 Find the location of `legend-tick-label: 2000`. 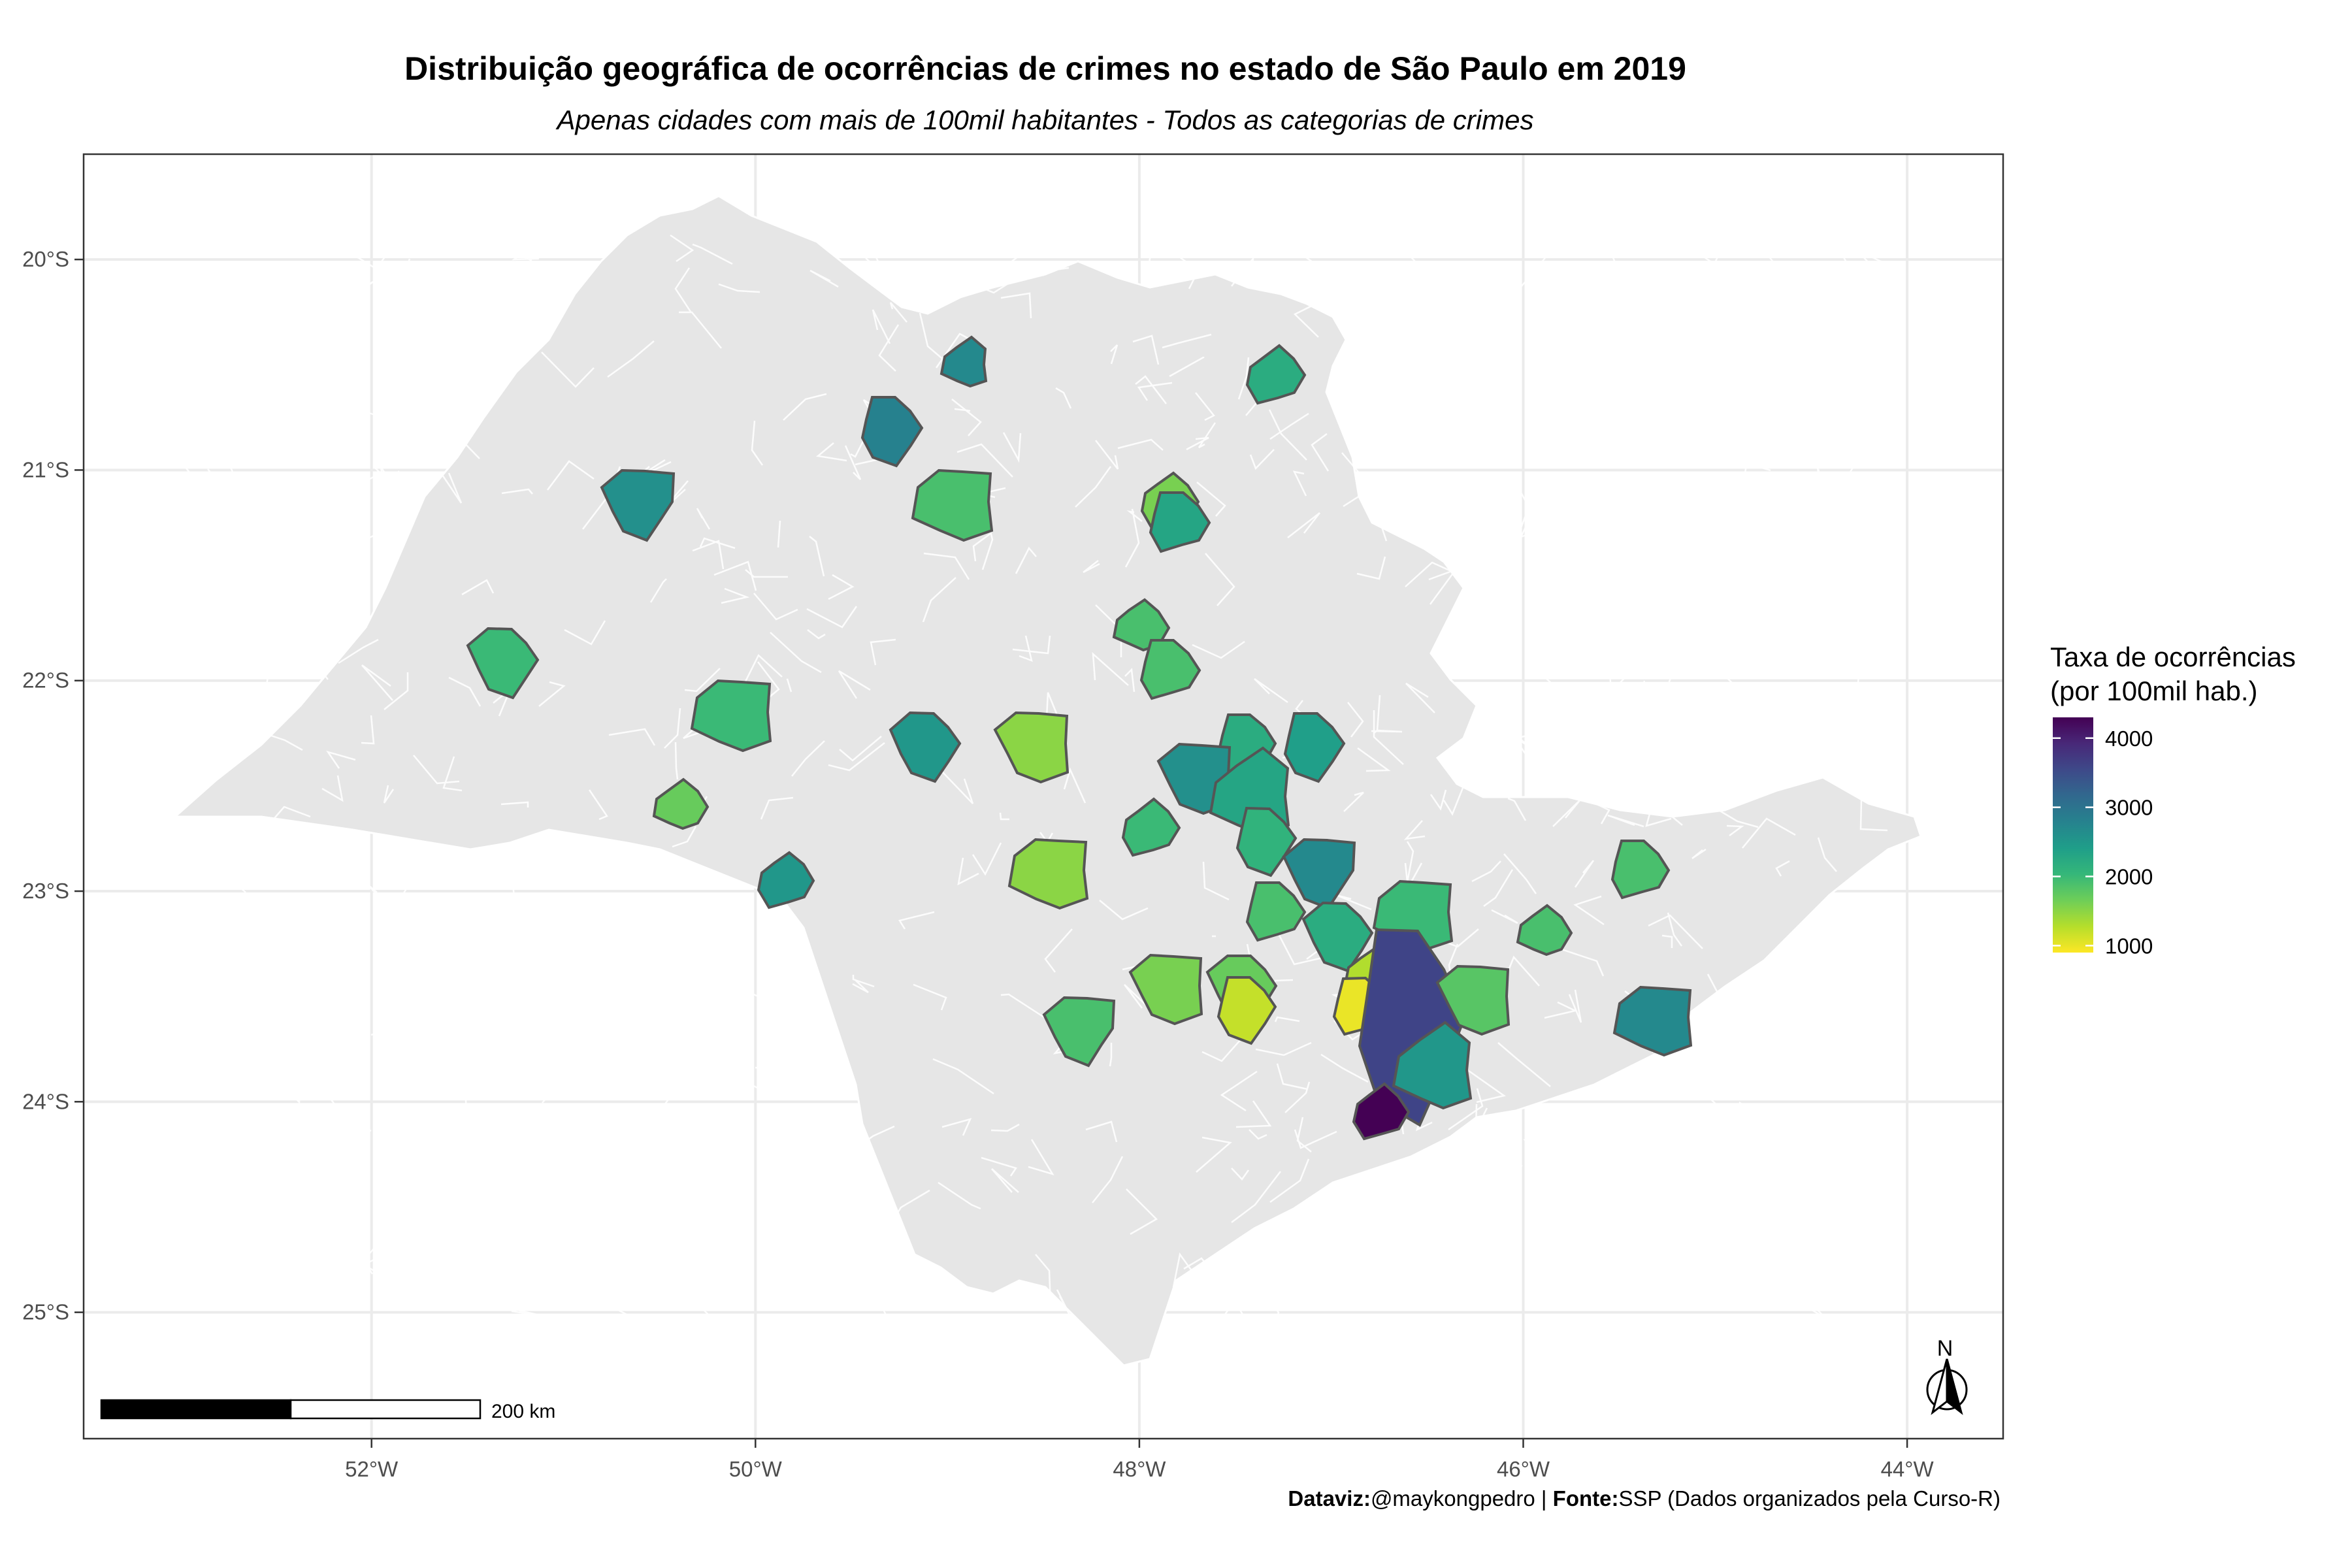

legend-tick-label: 2000 is located at coordinates (2129, 877).